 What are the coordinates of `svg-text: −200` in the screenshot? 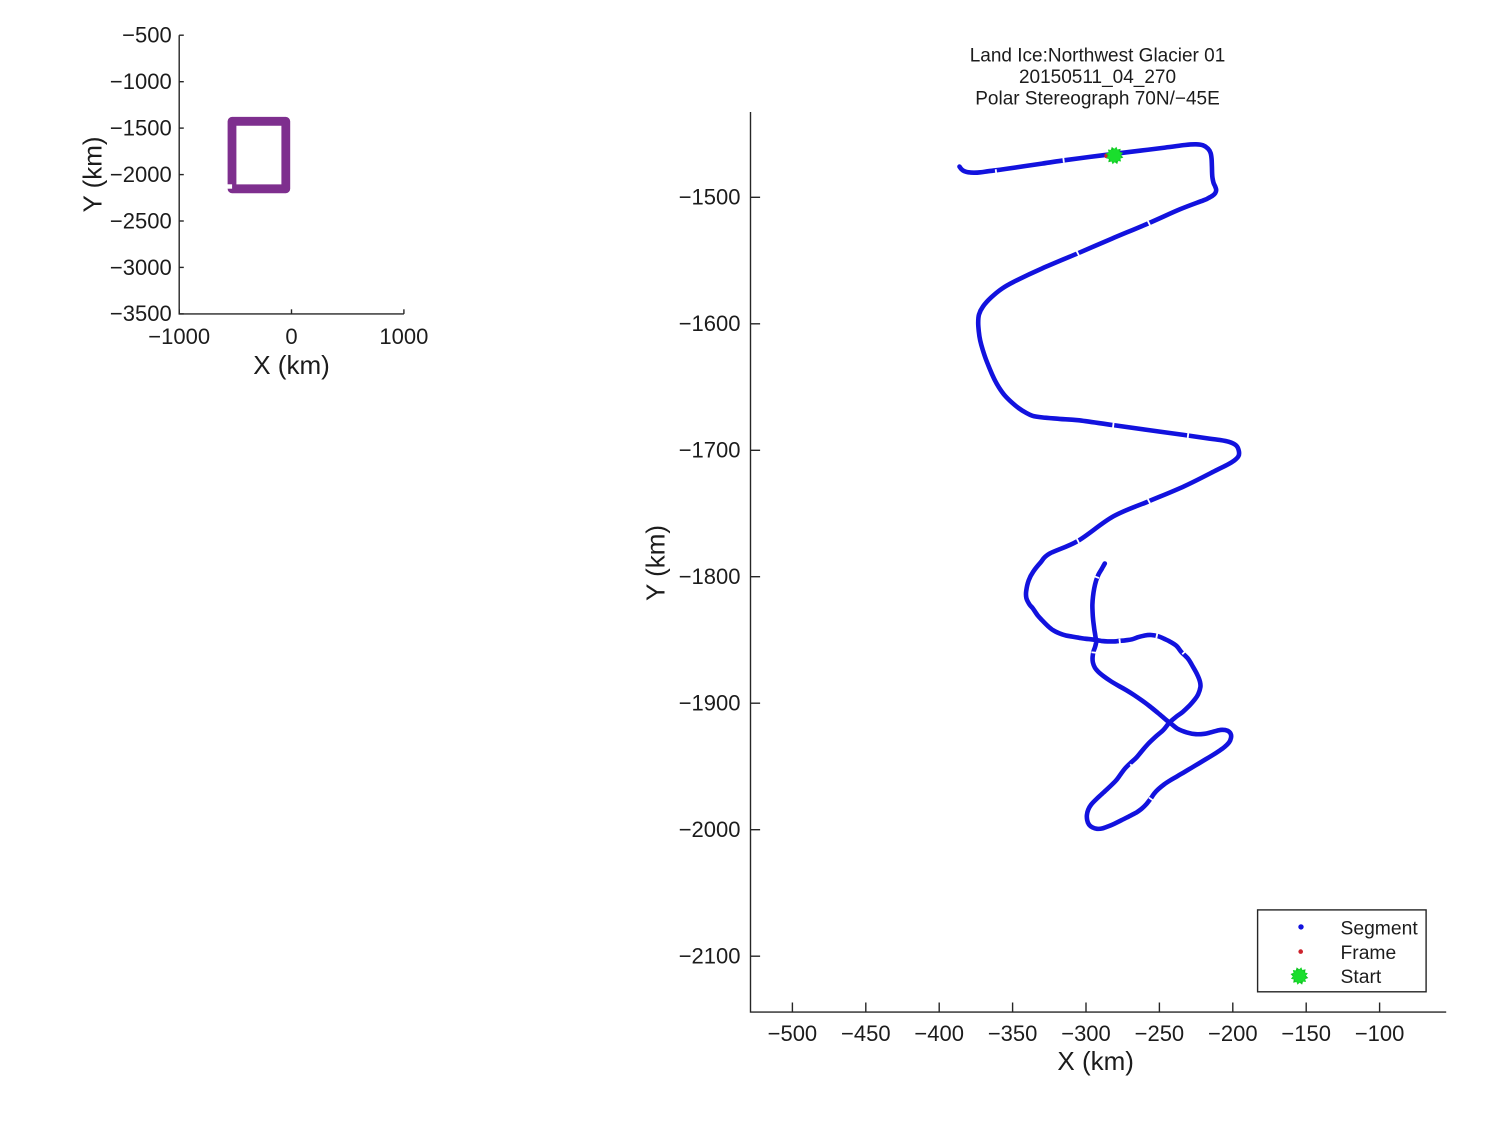 It's located at (1233, 1033).